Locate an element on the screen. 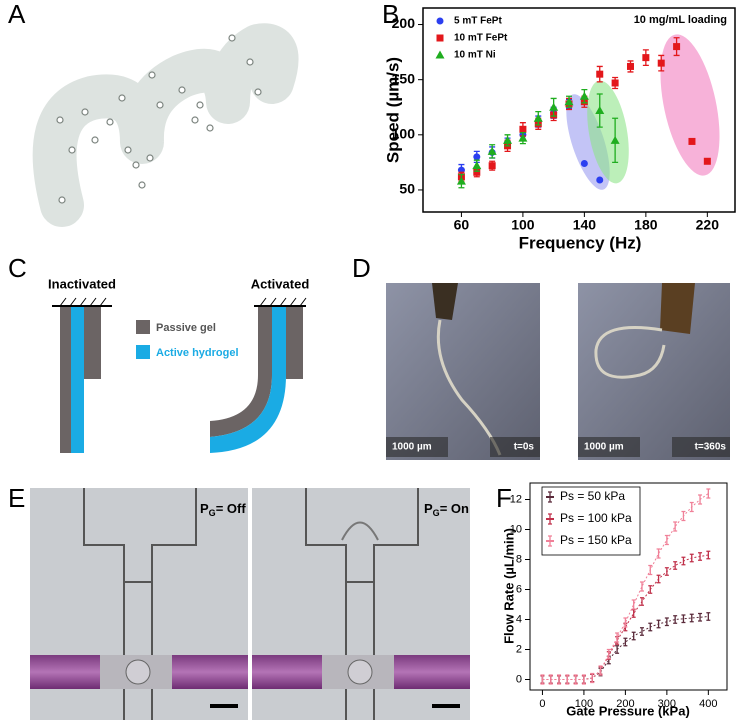 This screenshot has height=722, width=740. x-tick-label: 200 is located at coordinates (625, 704).